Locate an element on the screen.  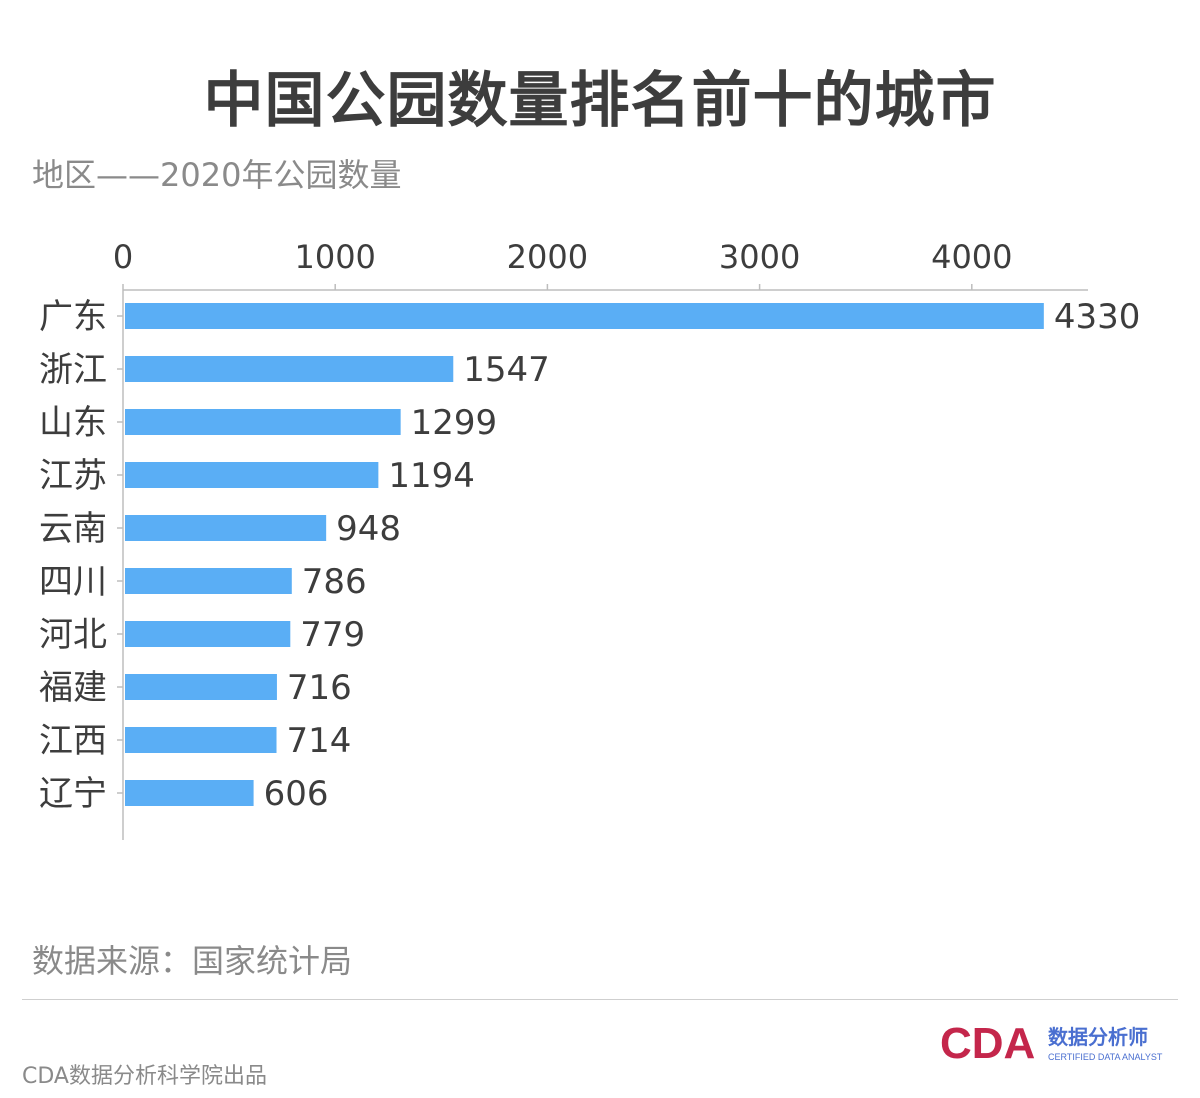
cda-logo: CDA 数据分析师 CERTIFIED DATA ANALYST is located at coordinates (1051, 1043).